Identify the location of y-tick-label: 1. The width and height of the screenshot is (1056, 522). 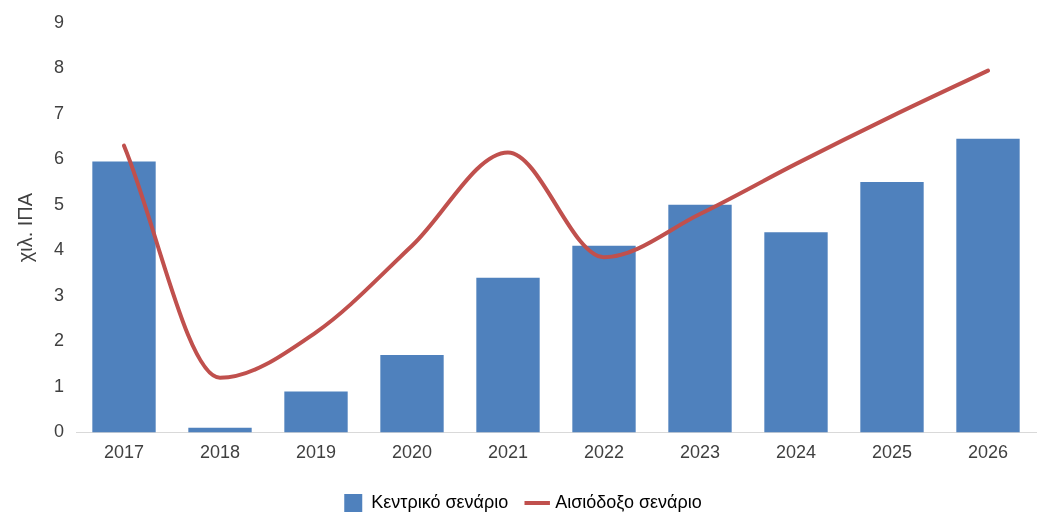
(59, 385).